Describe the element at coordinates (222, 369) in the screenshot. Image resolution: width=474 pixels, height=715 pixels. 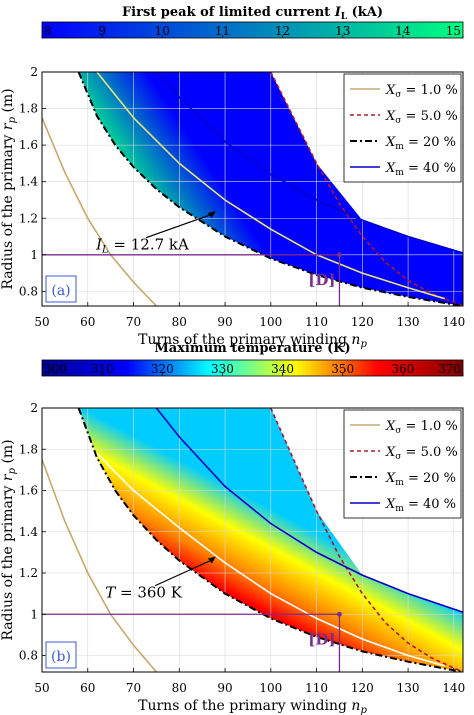
I see `colorbar-tick-label: 330` at that location.